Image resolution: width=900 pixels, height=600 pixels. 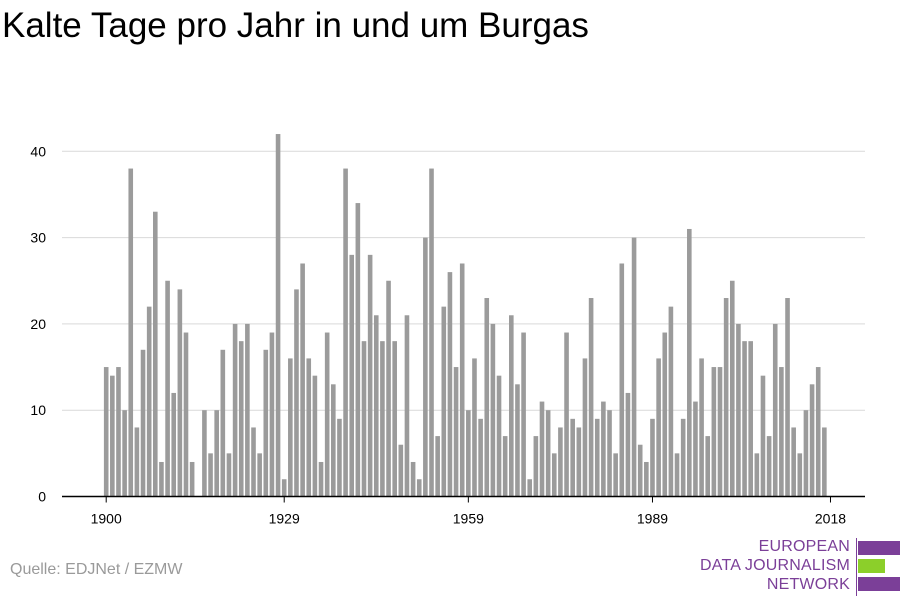 What do you see at coordinates (370, 375) in the screenshot?
I see `bar-1943` at bounding box center [370, 375].